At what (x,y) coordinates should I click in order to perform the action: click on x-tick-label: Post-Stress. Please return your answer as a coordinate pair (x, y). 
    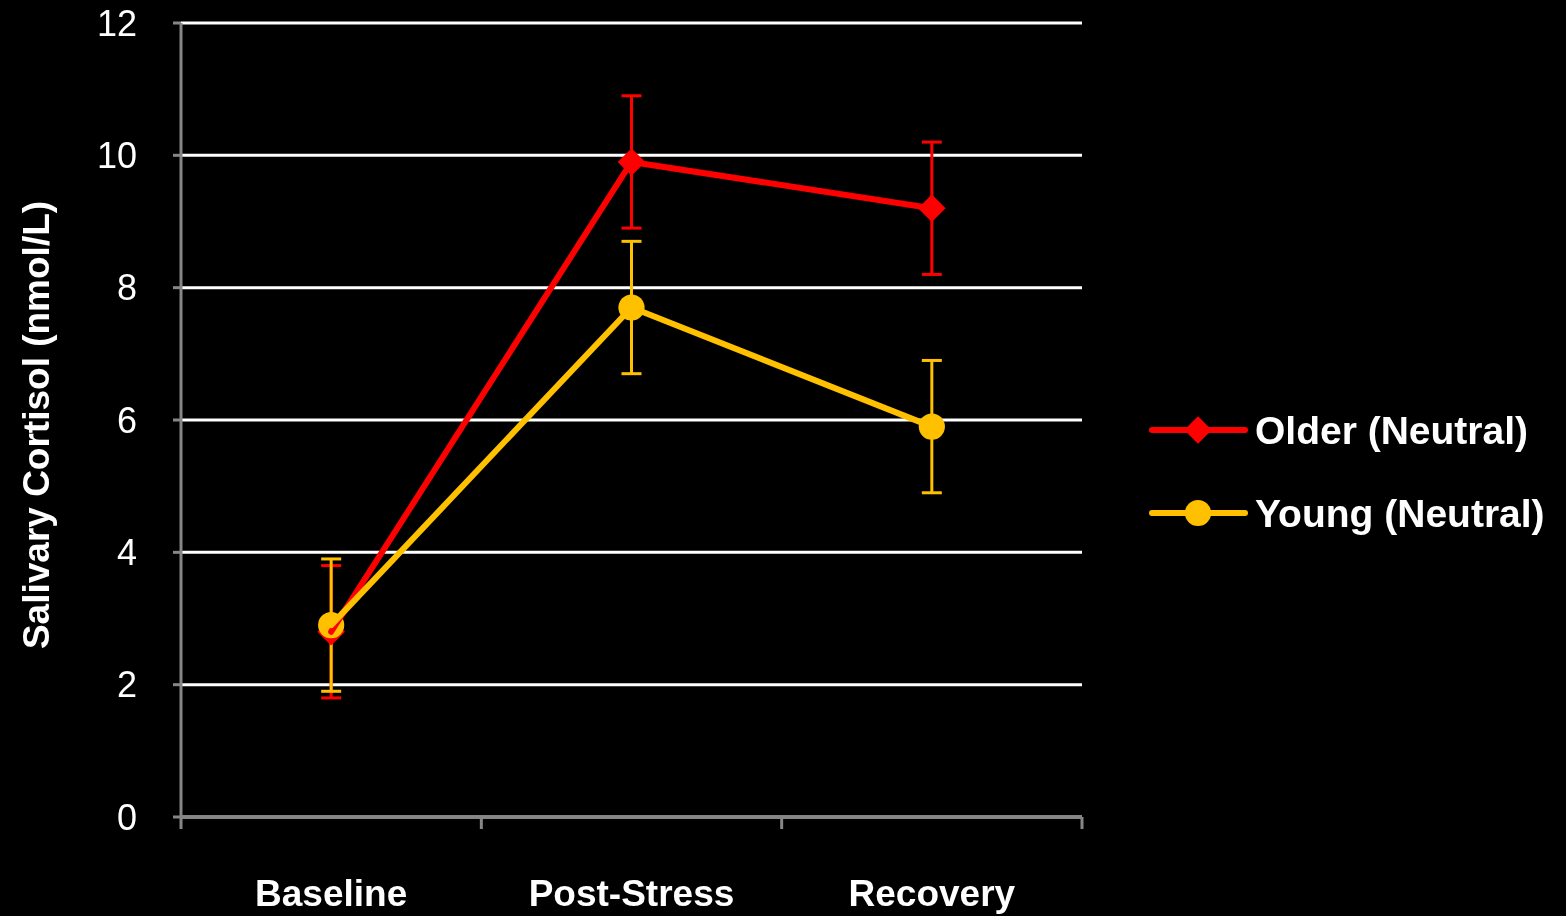
    Looking at the image, I should click on (631, 893).